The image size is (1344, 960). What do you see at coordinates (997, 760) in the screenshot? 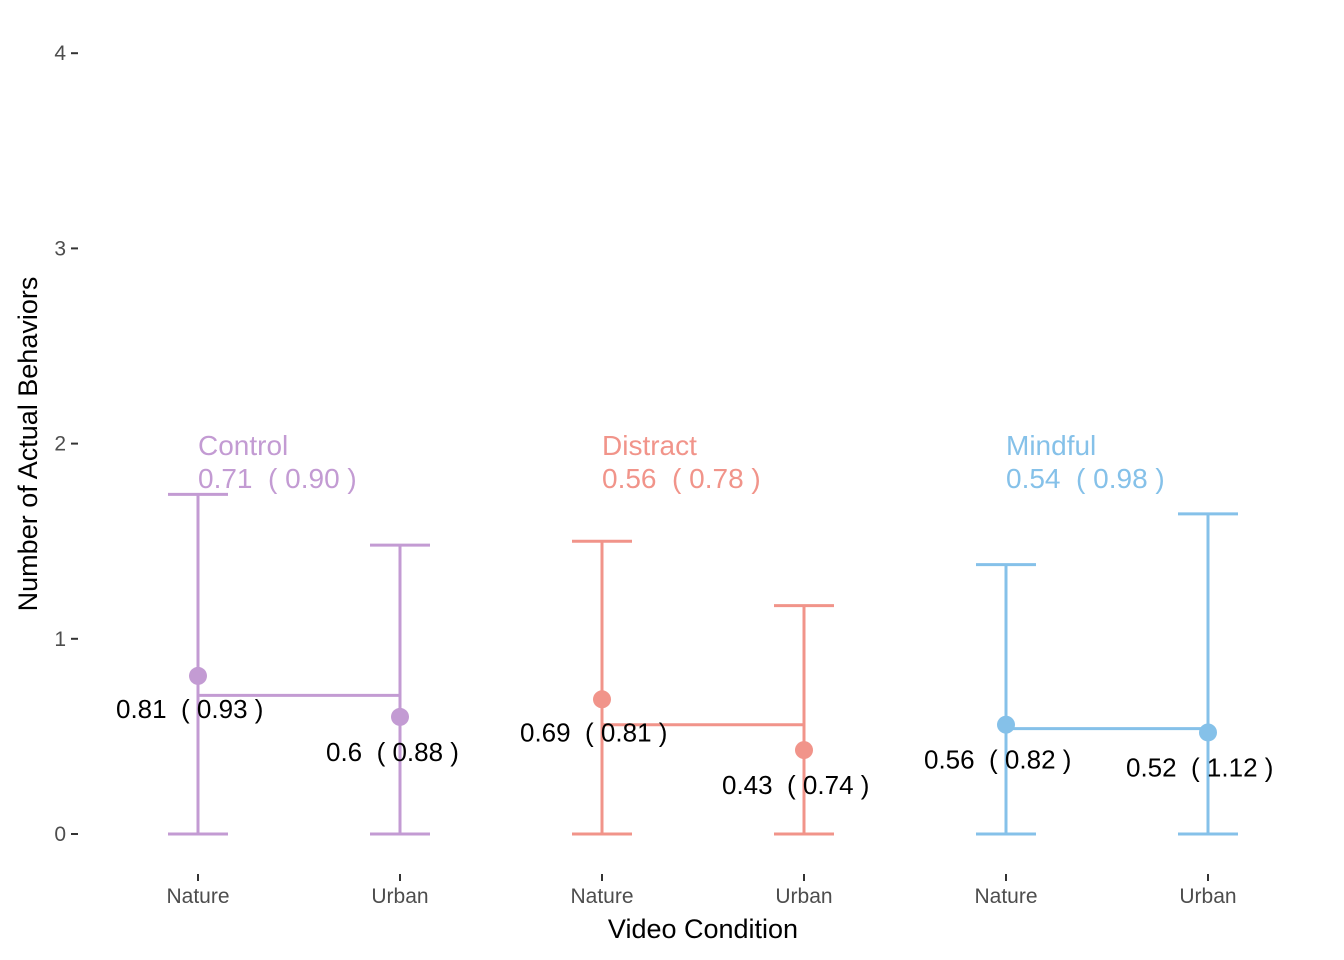
I see `point-label: 0.56 ( 0.82 )` at bounding box center [997, 760].